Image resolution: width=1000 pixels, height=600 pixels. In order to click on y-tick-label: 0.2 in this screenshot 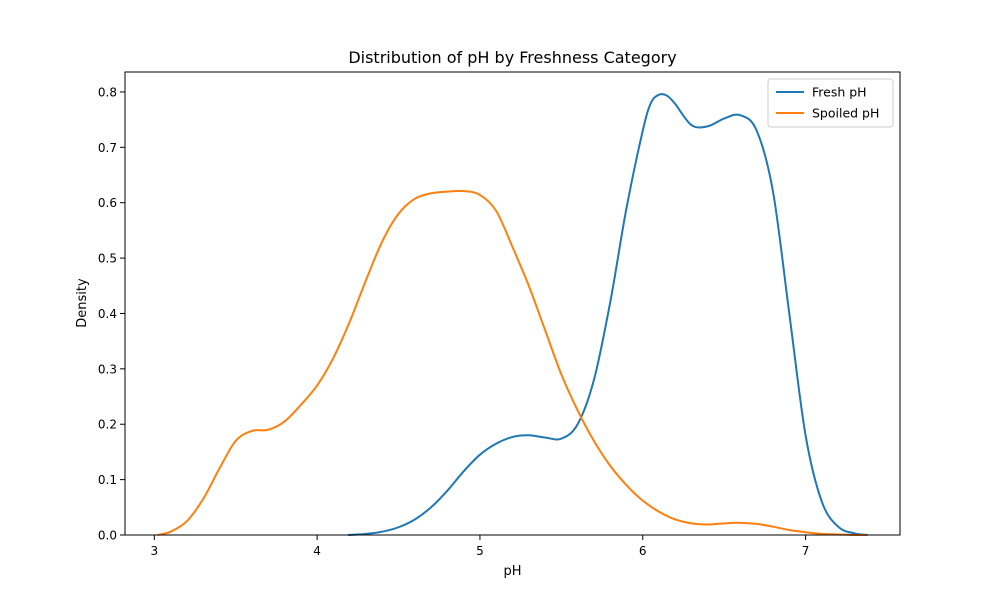, I will do `click(107, 425)`.